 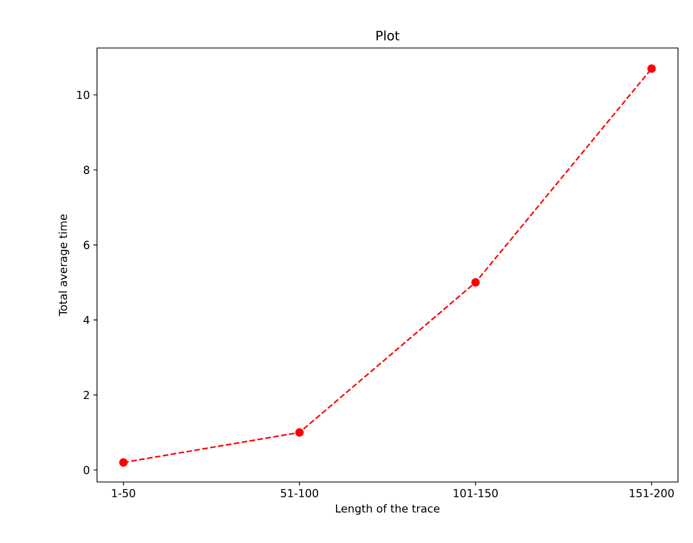 What do you see at coordinates (87, 170) in the screenshot?
I see `y-tick-label: 8` at bounding box center [87, 170].